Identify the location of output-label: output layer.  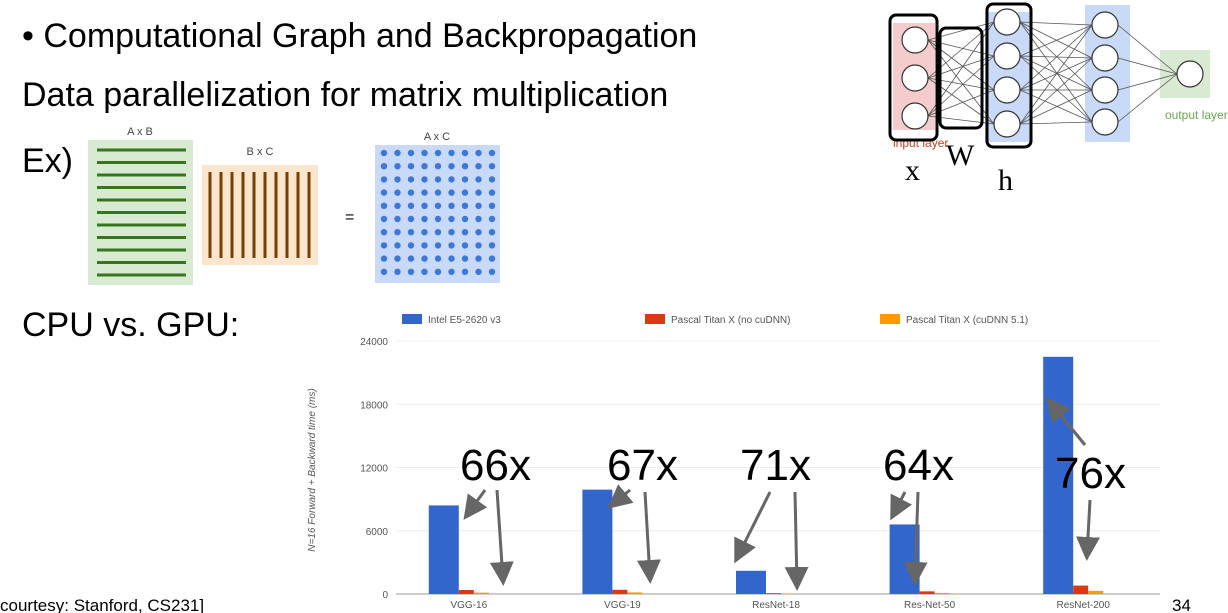
(1196, 115).